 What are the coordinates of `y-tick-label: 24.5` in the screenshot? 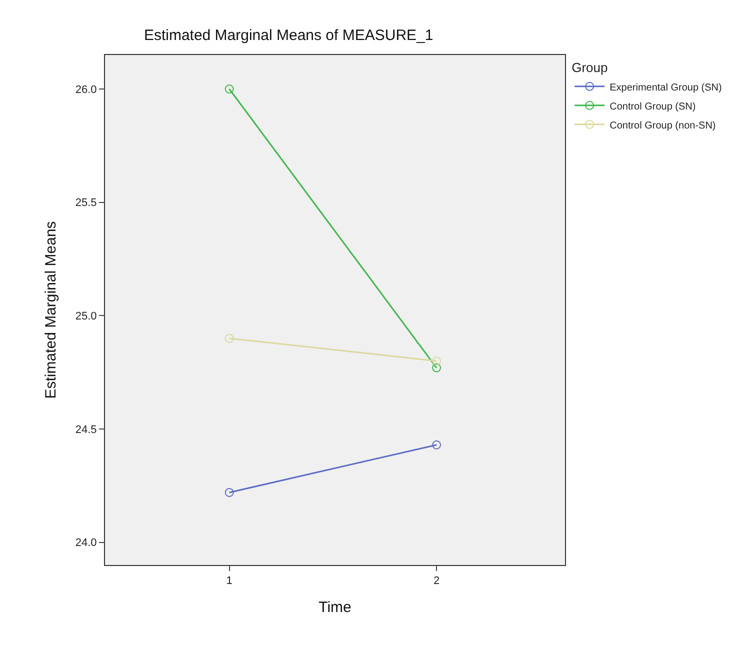 It's located at (86, 430).